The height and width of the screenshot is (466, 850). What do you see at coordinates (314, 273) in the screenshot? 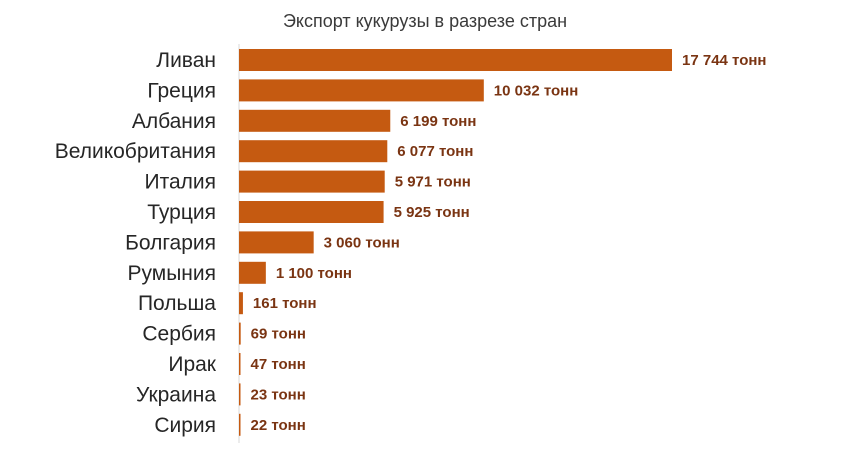
I see `data-label: 1 100 тонн` at bounding box center [314, 273].